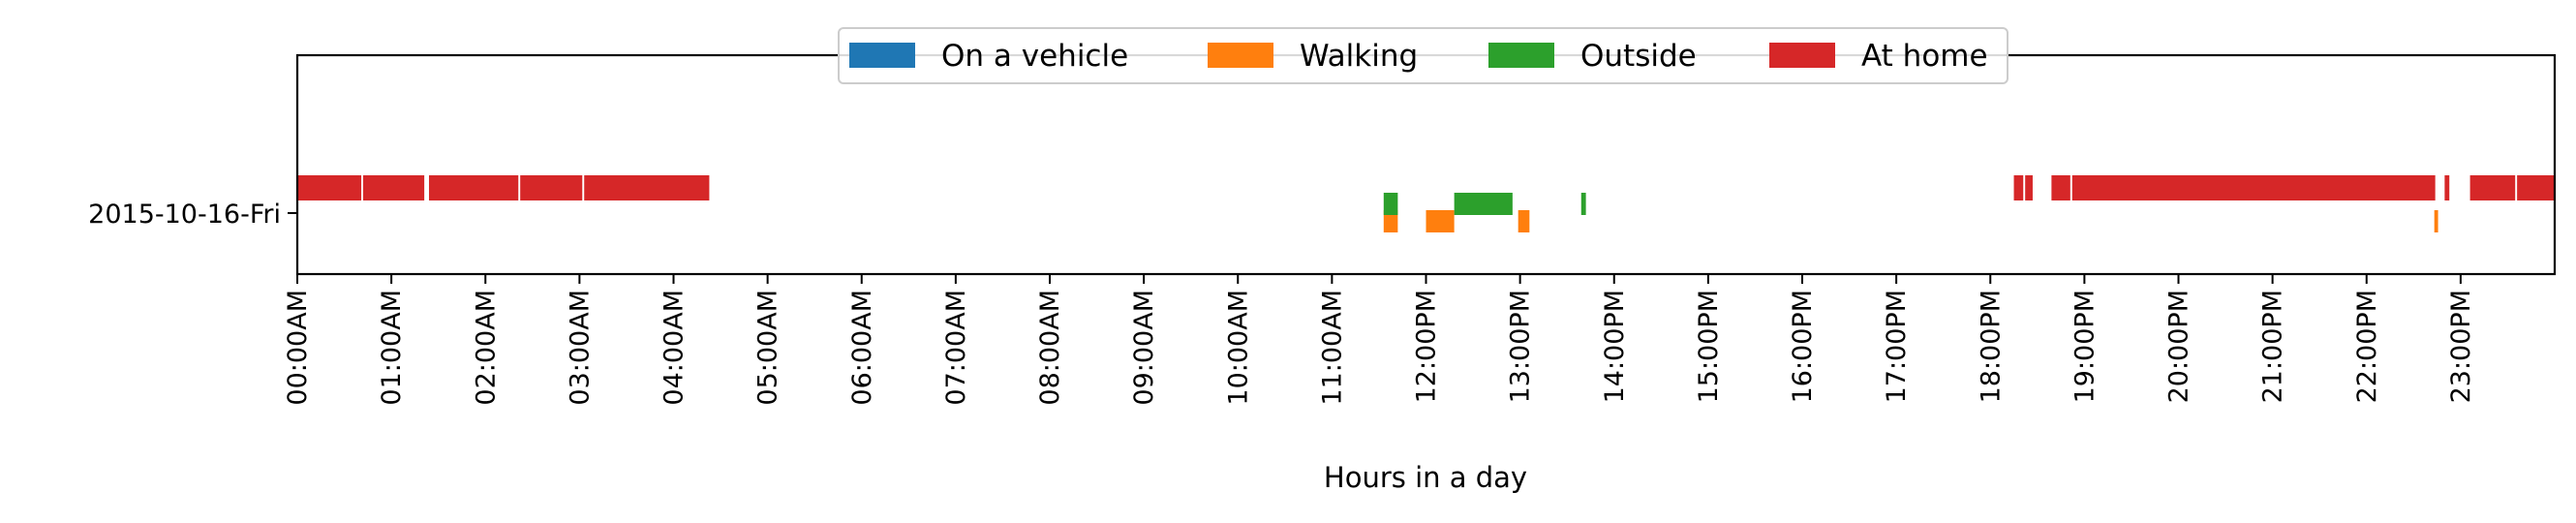  I want to click on x-tick-label: 21:00PM, so click(2273, 346).